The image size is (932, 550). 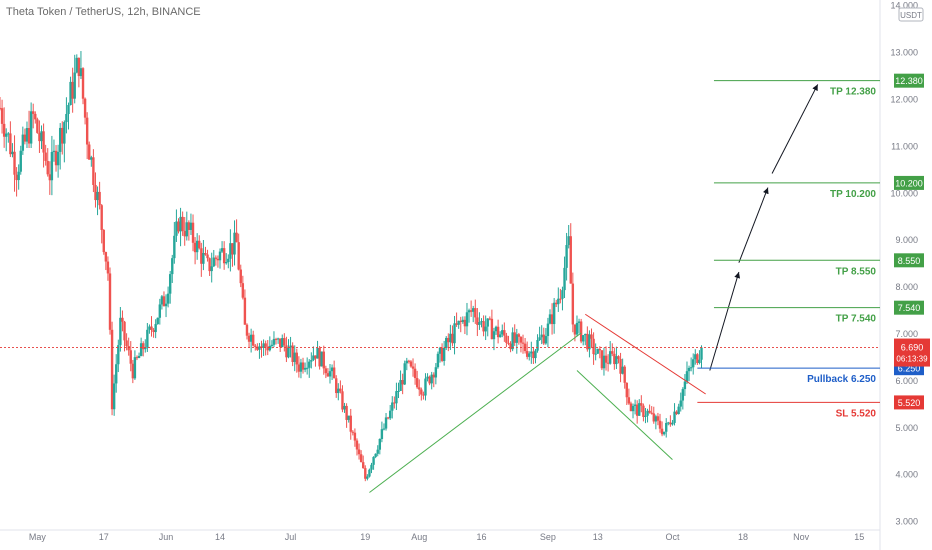 What do you see at coordinates (475, 412) in the screenshot?
I see `trendline` at bounding box center [475, 412].